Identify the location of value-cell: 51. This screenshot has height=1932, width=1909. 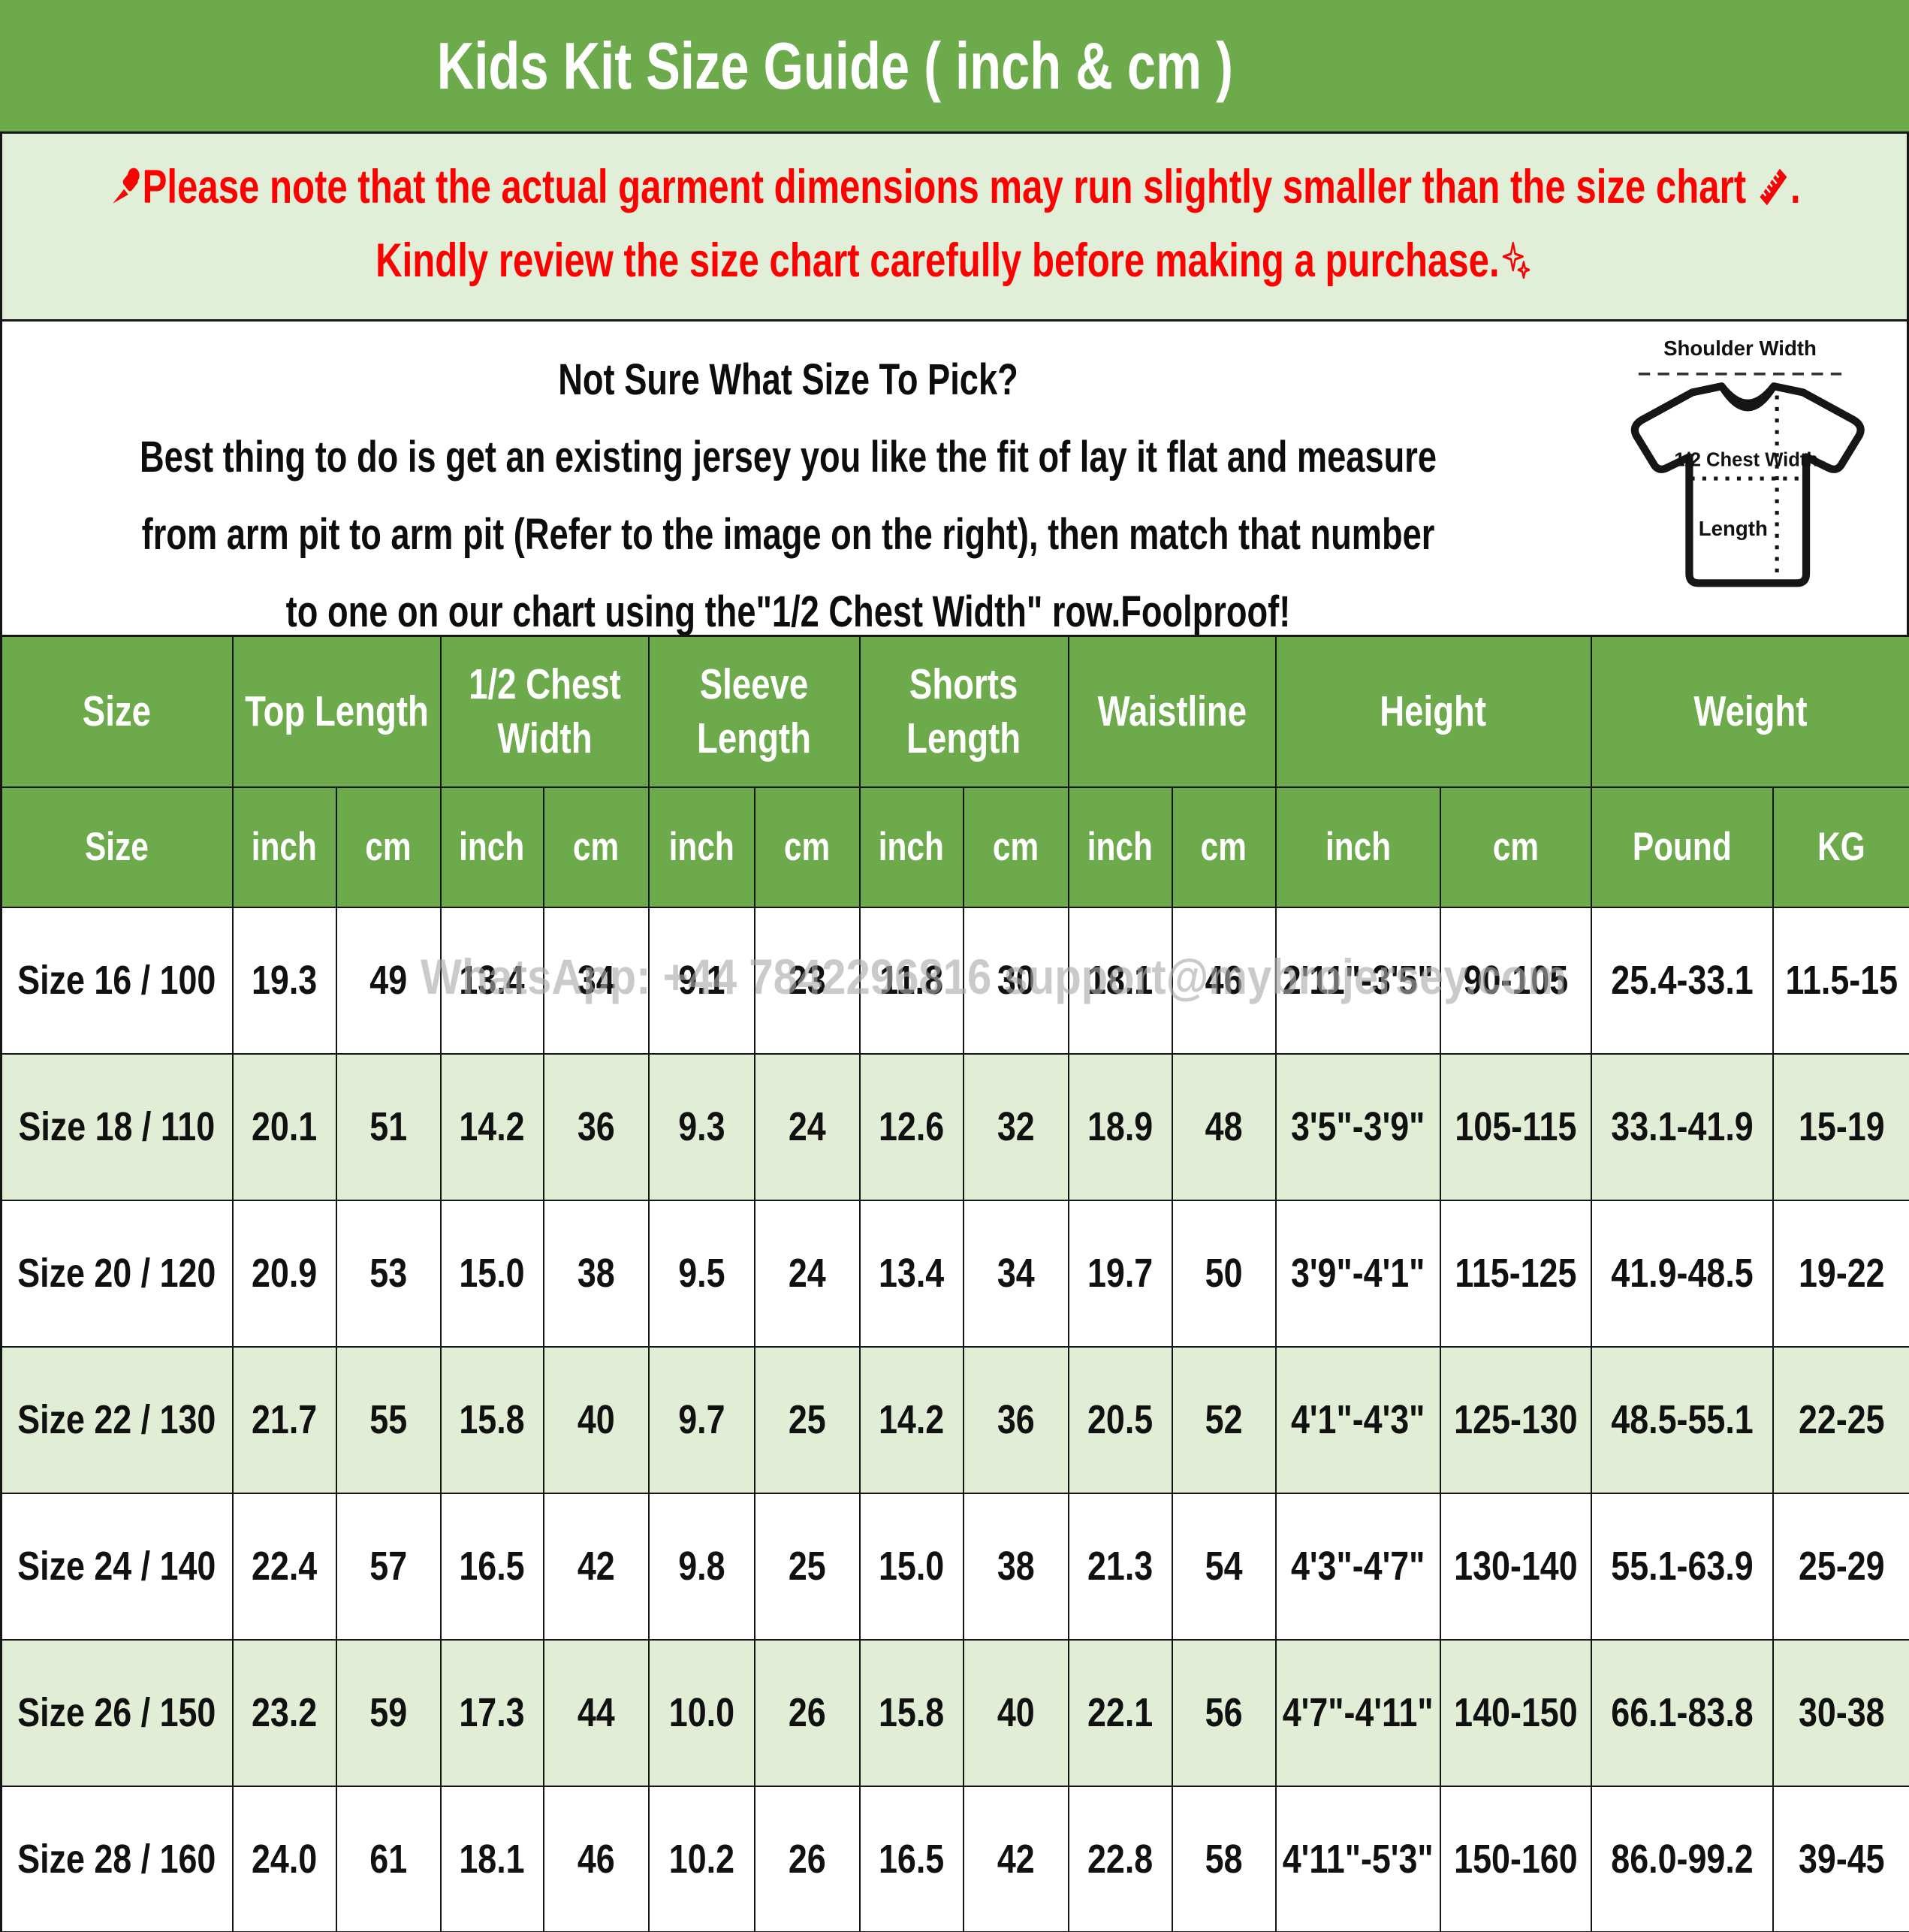
(388, 1126).